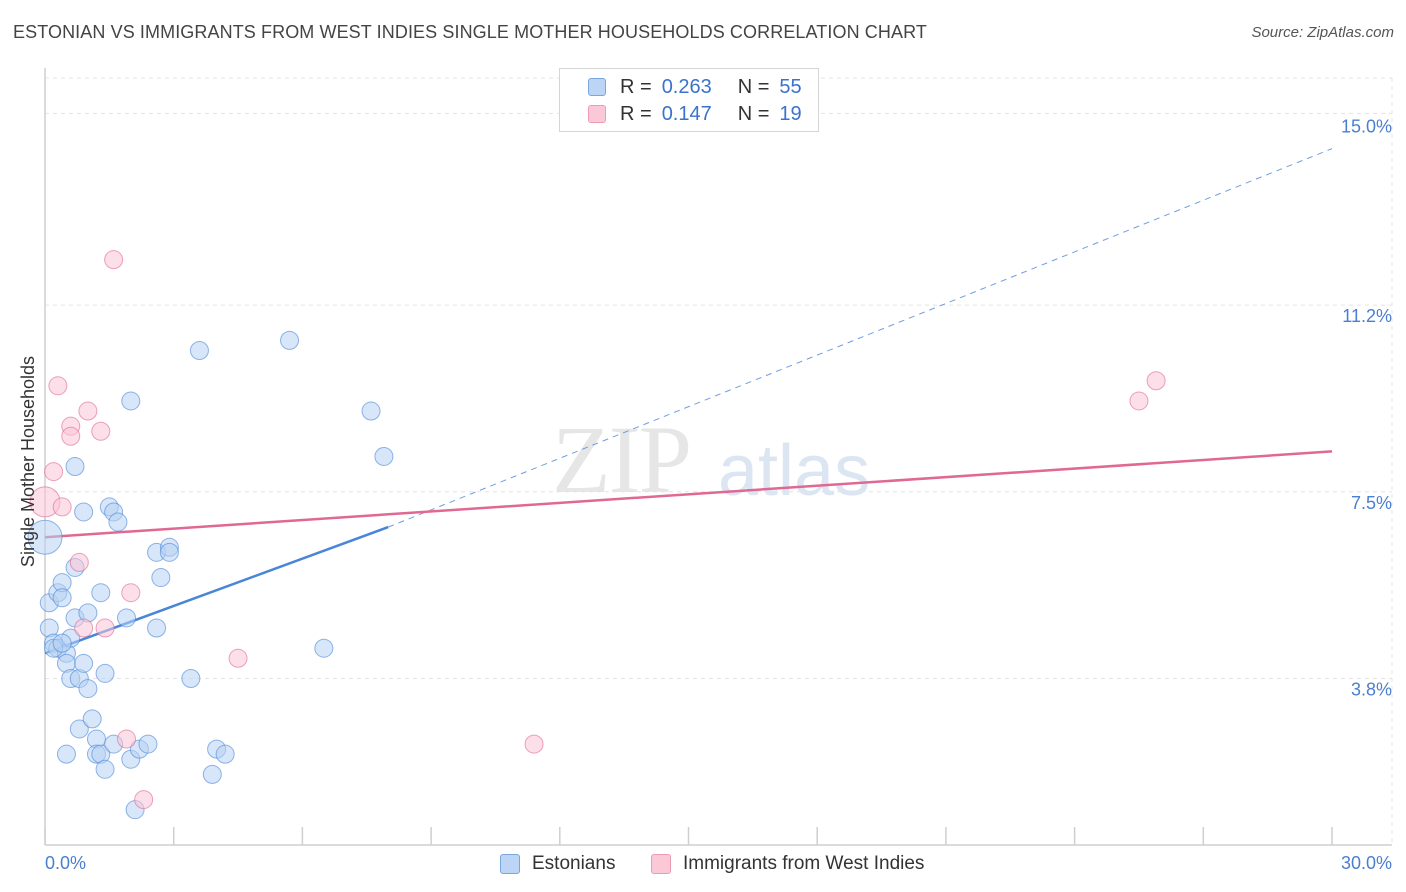  Describe the element at coordinates (597, 87) in the screenshot. I see `legend-swatch-blue` at that location.